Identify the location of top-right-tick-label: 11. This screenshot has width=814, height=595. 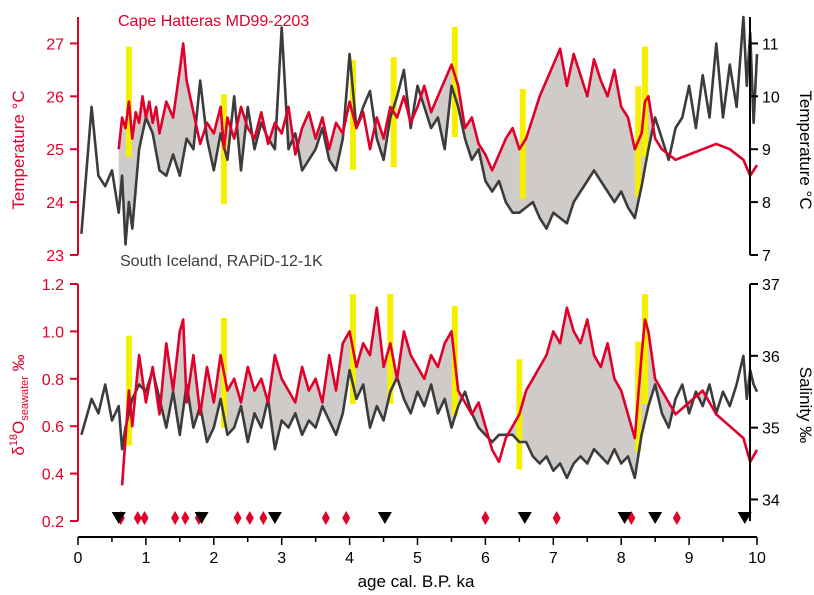
(770, 44).